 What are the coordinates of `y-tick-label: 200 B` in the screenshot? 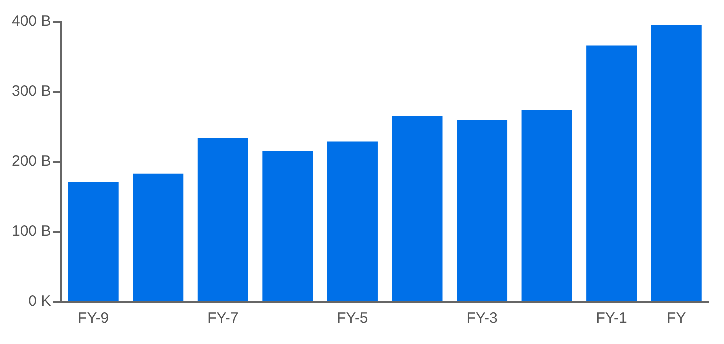 It's located at (32, 161).